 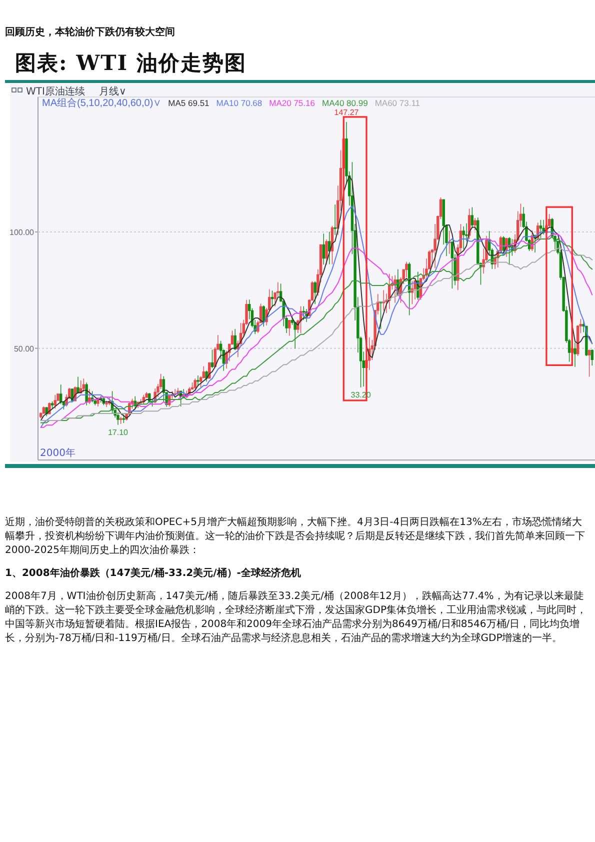 I want to click on text: MA20 75.16, so click(x=292, y=103).